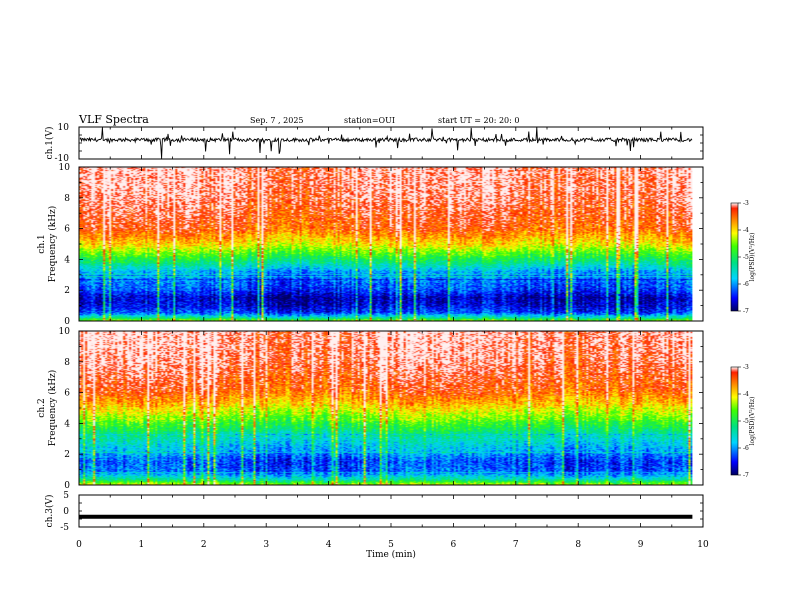 Image resolution: width=792 pixels, height=612 pixels. What do you see at coordinates (266, 545) in the screenshot?
I see `x-tick-label: 3` at bounding box center [266, 545].